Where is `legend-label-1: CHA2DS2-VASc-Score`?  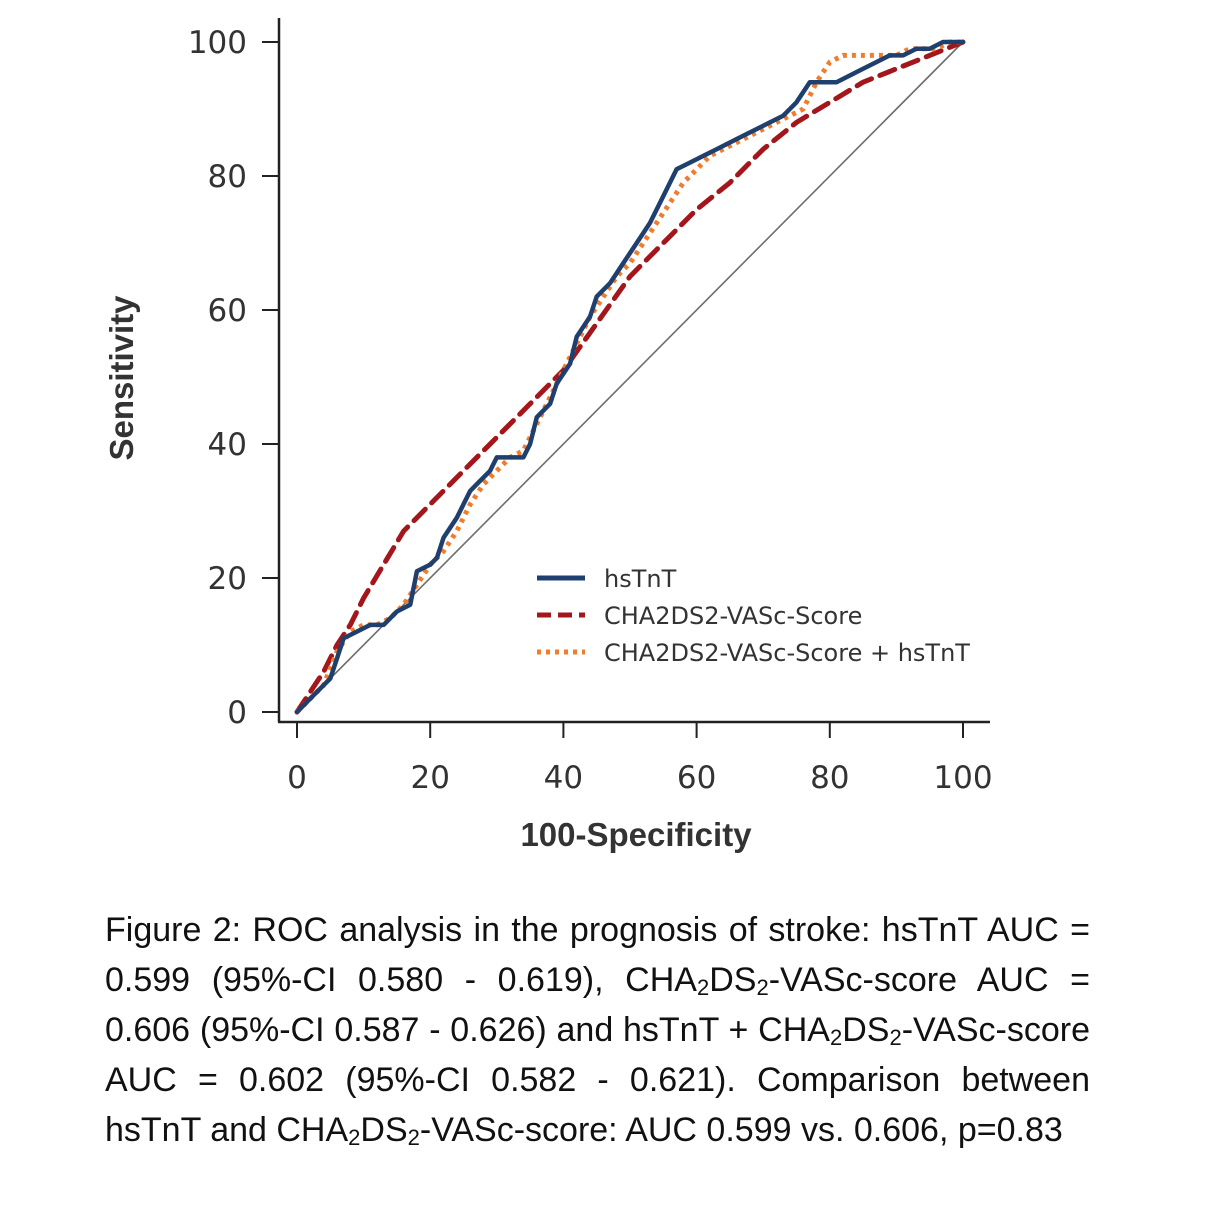 legend-label-1: CHA2DS2-VASc-Score is located at coordinates (733, 616).